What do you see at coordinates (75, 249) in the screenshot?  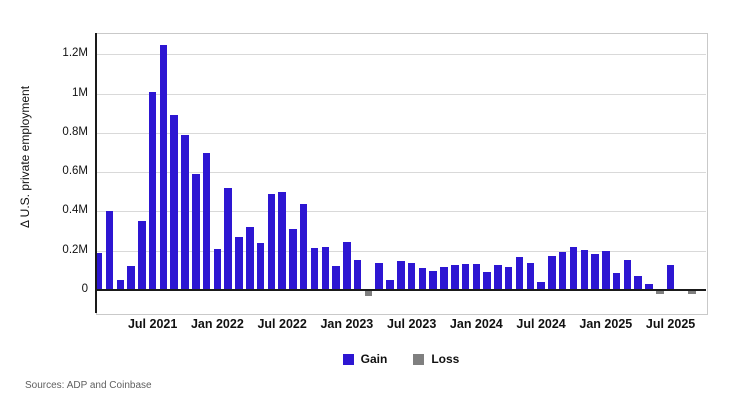 I see `y-tick-label: 0.2M` at bounding box center [75, 249].